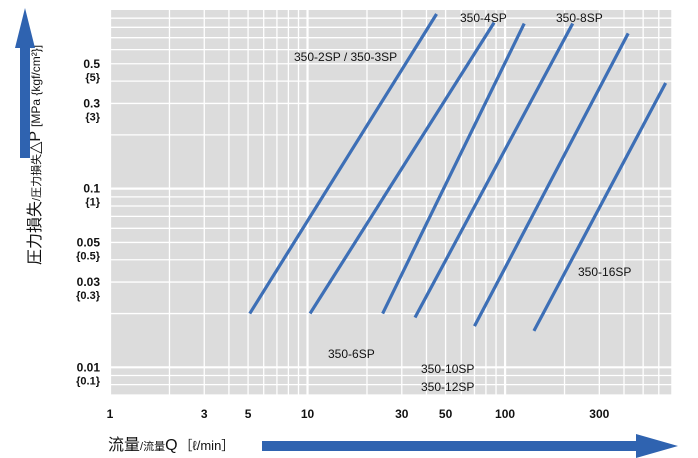 This screenshot has width=698, height=458. Describe the element at coordinates (483, 18) in the screenshot. I see `series-label-350-4sp: 350-4SP` at that location.